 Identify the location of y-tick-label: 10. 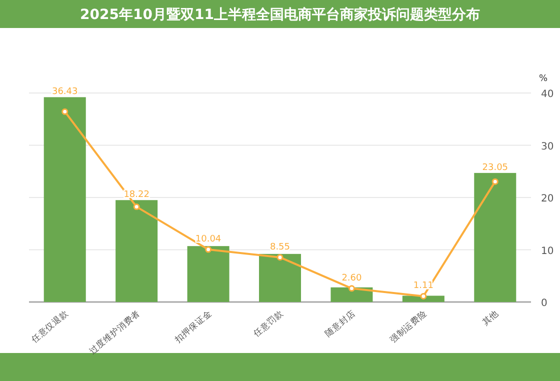
(547, 251).